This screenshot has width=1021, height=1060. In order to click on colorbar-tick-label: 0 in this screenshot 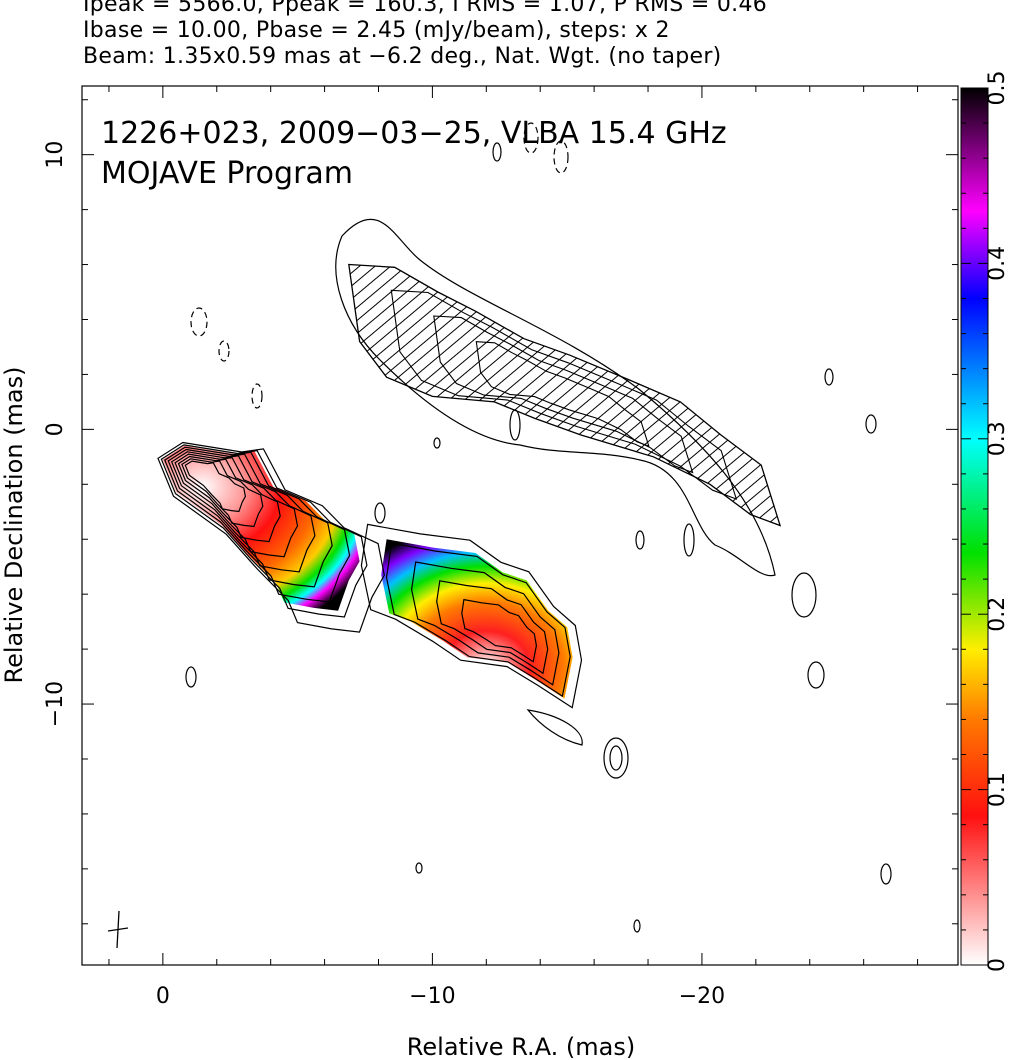, I will do `click(997, 965)`.